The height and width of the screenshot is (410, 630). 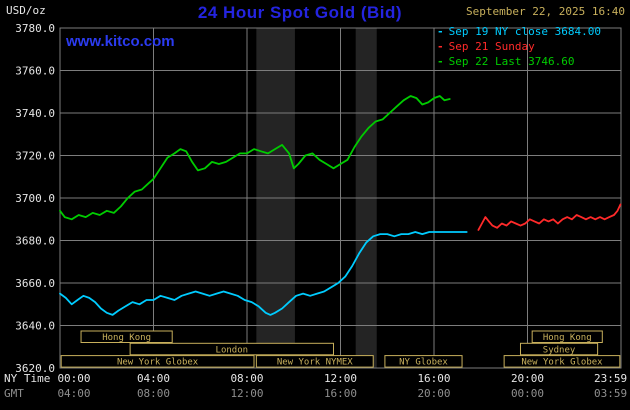 What do you see at coordinates (610, 393) in the screenshot?
I see `x-axis-label-gmt: 03:59` at bounding box center [610, 393].